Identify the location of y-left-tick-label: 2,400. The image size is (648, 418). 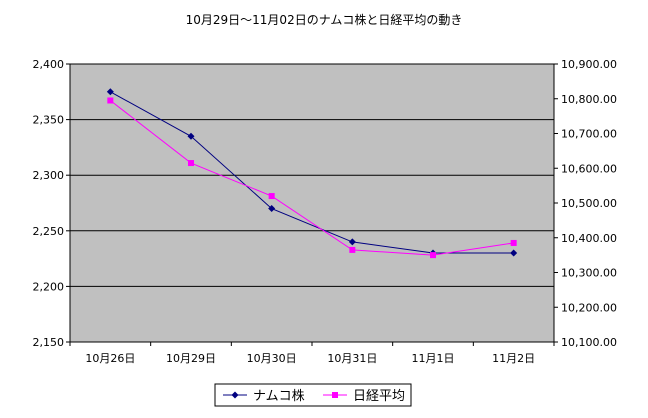
(49, 64).